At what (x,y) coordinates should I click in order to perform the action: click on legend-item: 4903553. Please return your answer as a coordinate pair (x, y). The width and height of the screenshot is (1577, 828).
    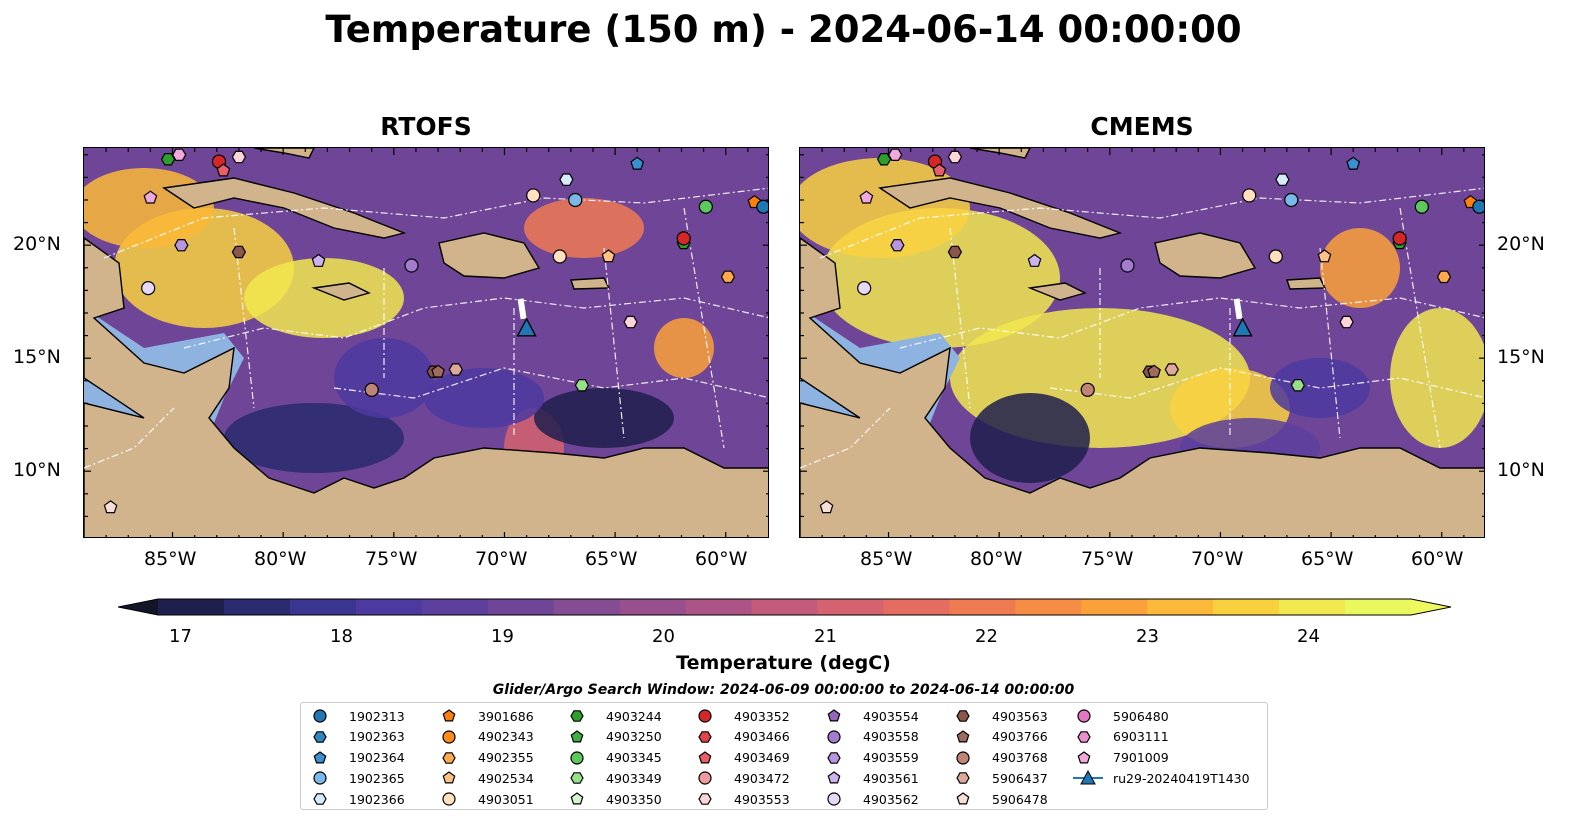
    Looking at the image, I should click on (742, 799).